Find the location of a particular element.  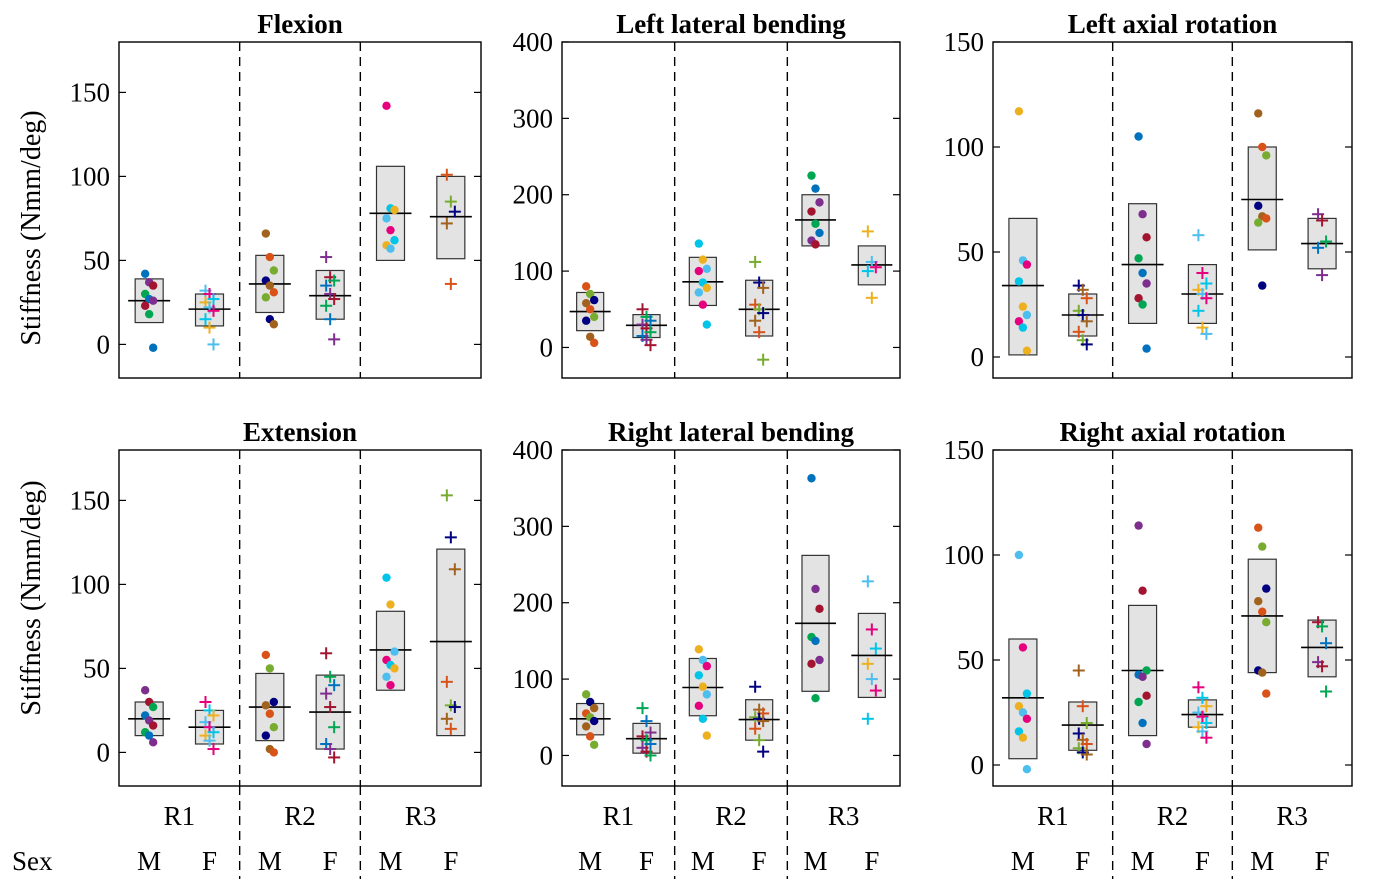

sex-label: M is located at coordinates (149, 861).